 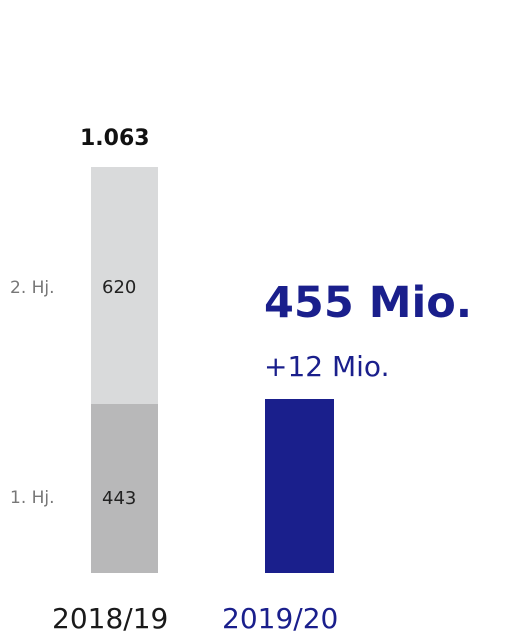 What do you see at coordinates (280, 618) in the screenshot?
I see `category-label-2019: 2019/20` at bounding box center [280, 618].